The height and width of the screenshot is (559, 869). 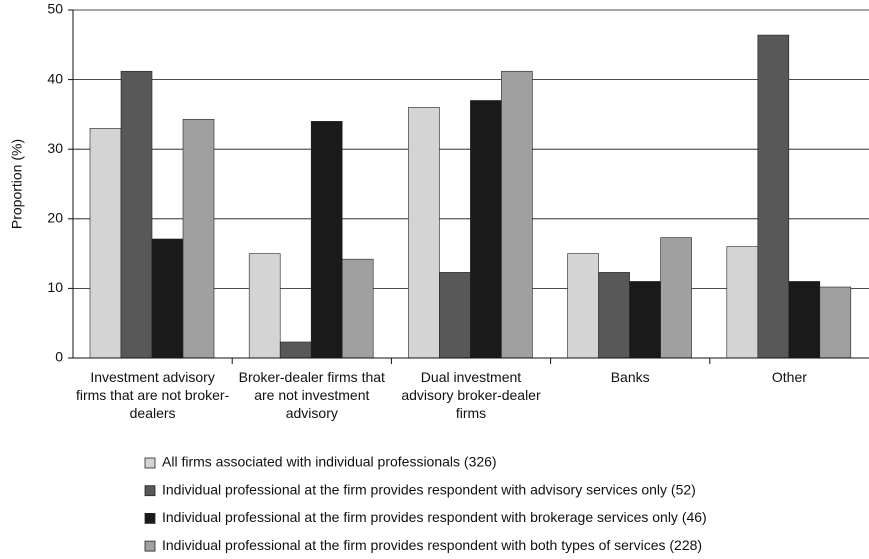 What do you see at coordinates (55, 78) in the screenshot?
I see `y-tick-label: 40` at bounding box center [55, 78].